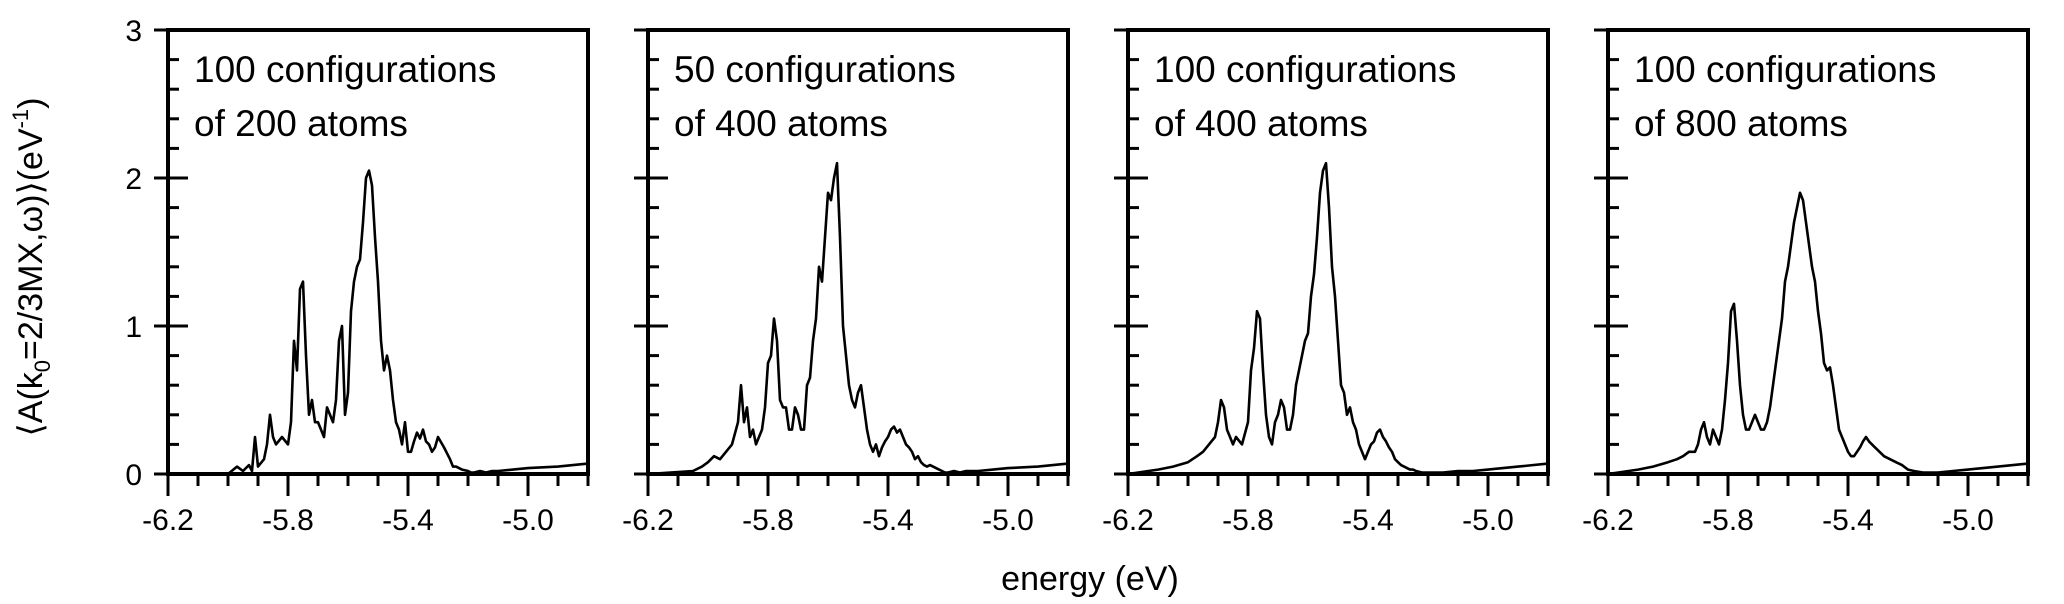  I want to click on panel-annotation-line: of 800 atoms, so click(1741, 123).